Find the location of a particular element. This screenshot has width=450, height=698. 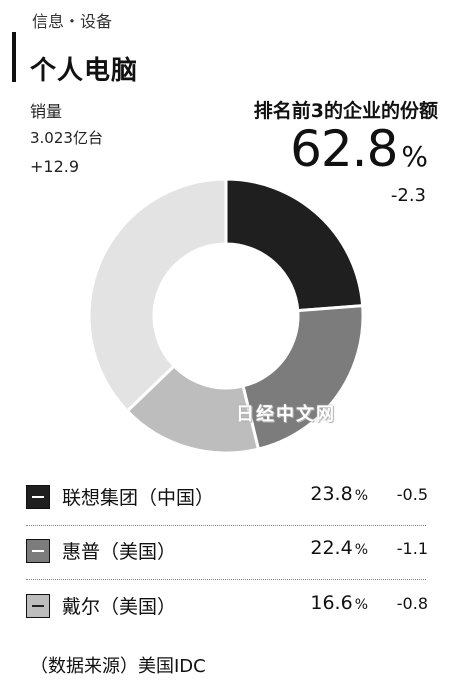

legend-share-change: -0.8 is located at coordinates (412, 603).